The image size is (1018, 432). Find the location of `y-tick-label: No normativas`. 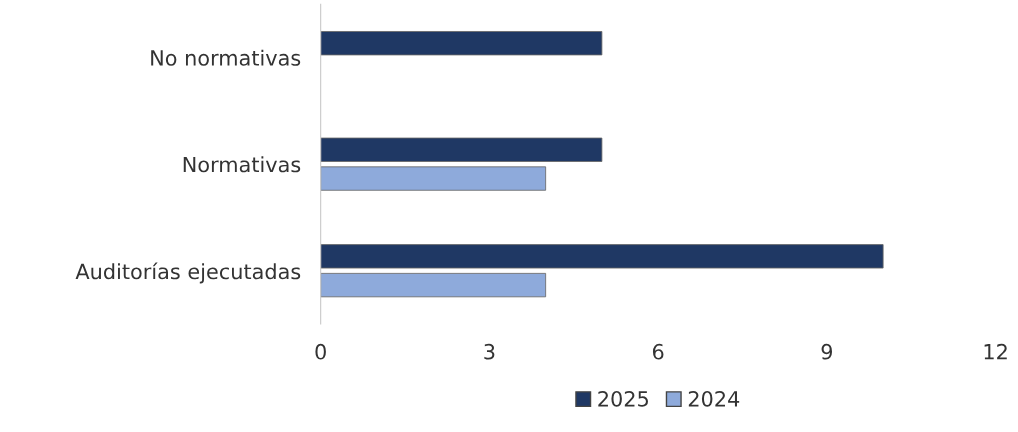

y-tick-label: No normativas is located at coordinates (226, 57).